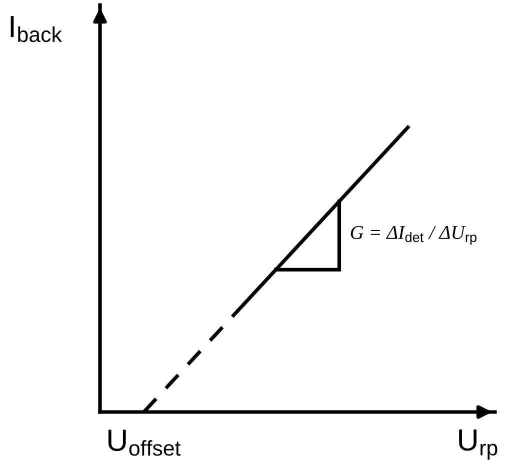 The image size is (510, 470). What do you see at coordinates (478, 444) in the screenshot?
I see `x-axis-title: U$_{rp}$` at bounding box center [478, 444].